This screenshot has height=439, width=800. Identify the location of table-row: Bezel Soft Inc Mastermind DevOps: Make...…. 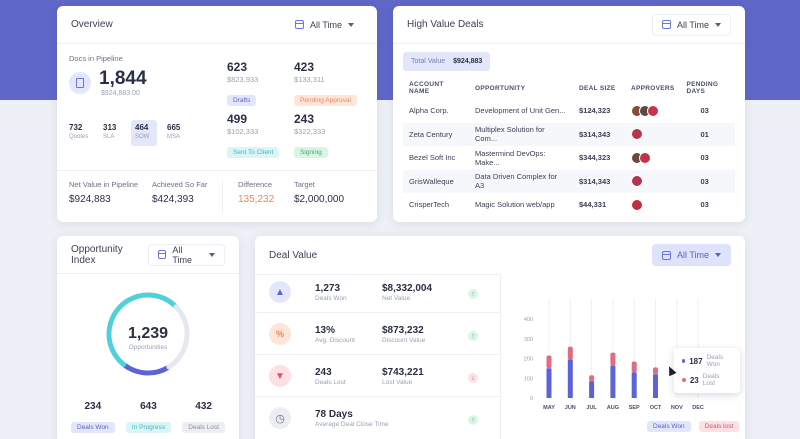
(569, 158).